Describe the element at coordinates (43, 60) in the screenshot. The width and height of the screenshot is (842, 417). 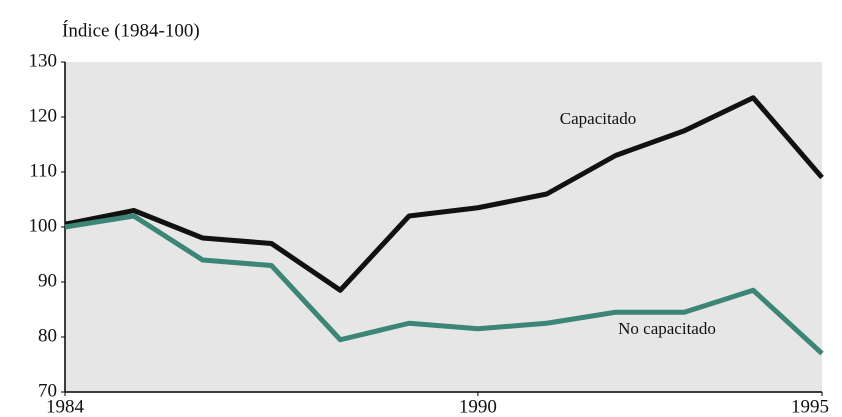
I see `y-tick-label: 130` at that location.